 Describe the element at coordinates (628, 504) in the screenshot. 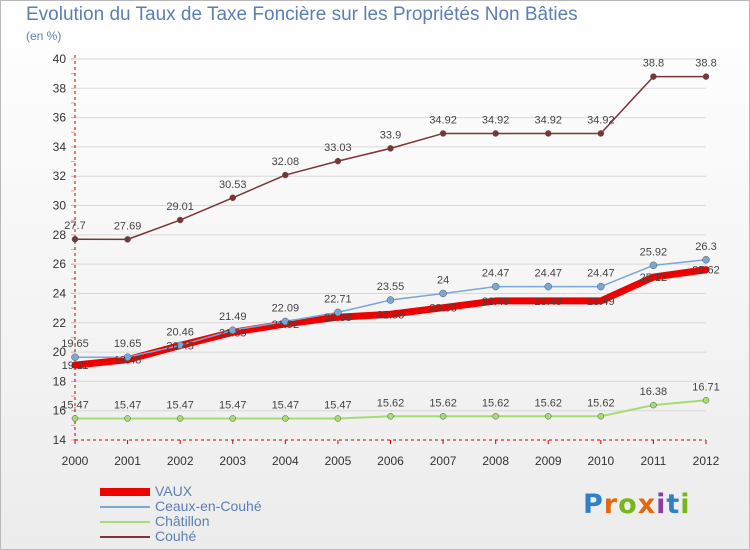

I see `logo-letter: o` at that location.